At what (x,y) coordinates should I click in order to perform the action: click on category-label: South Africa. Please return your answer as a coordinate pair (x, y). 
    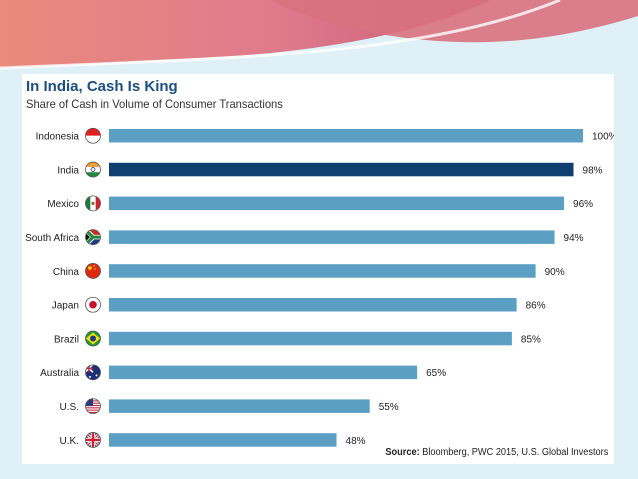
    Looking at the image, I should click on (52, 238).